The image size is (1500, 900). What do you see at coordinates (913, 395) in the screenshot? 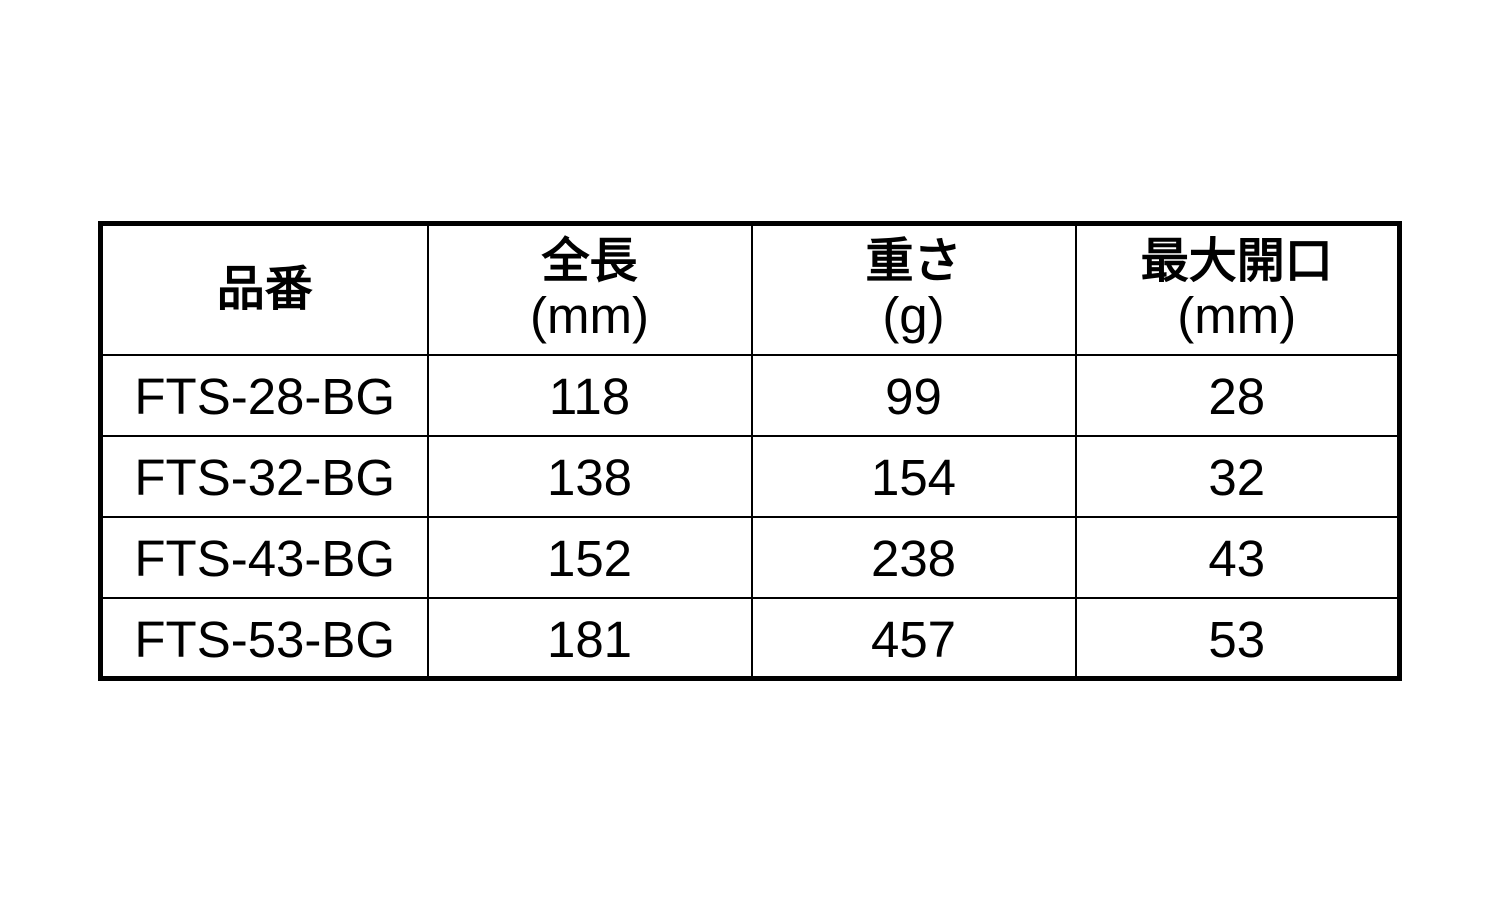
I see `cell-weight: 99` at bounding box center [913, 395].